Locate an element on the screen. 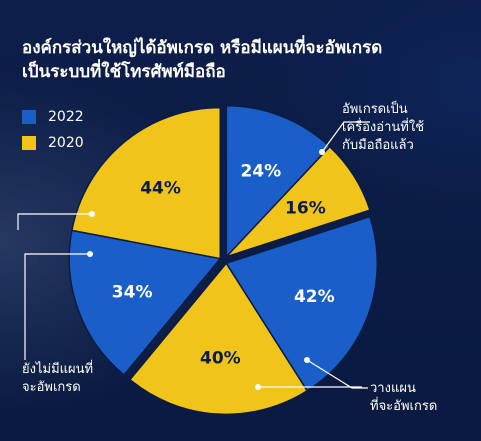 This screenshot has width=481, height=441. legend: 2022 2020 is located at coordinates (53, 132).